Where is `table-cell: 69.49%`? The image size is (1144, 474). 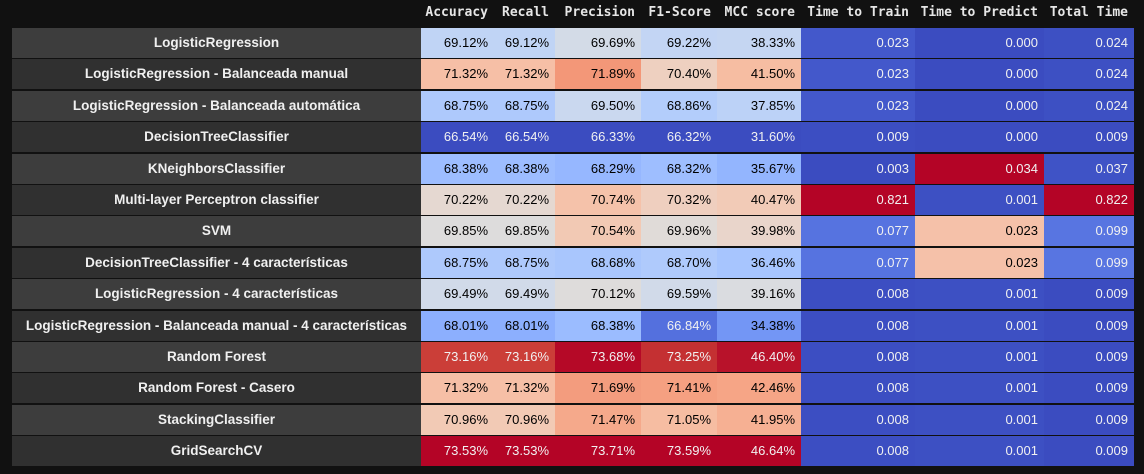 table-cell: 69.49% is located at coordinates (524, 294).